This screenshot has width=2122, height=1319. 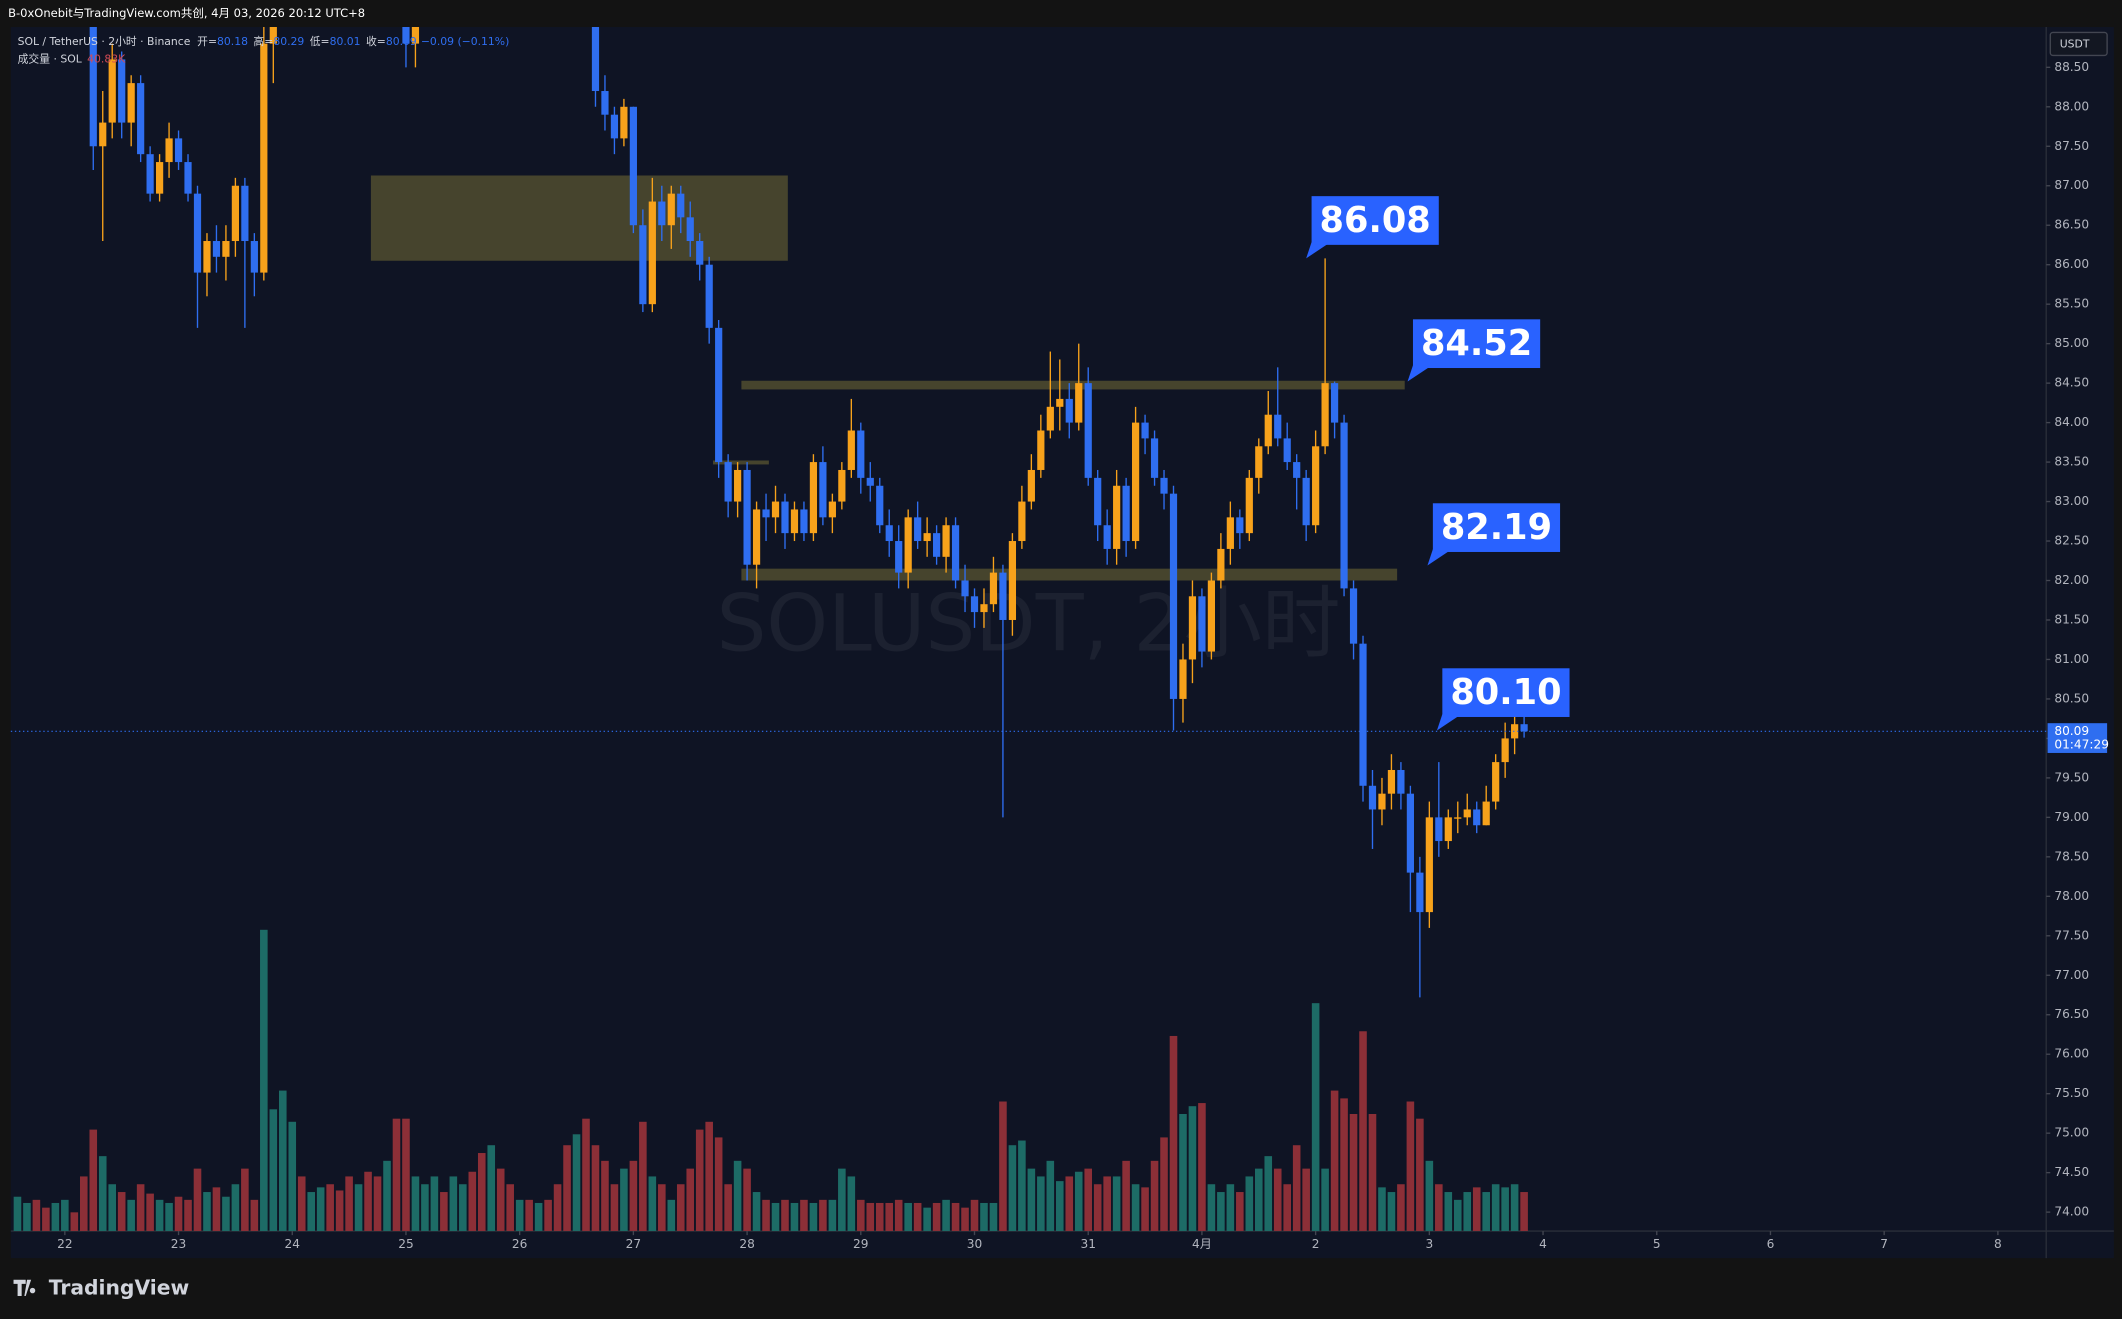 What do you see at coordinates (345, 41) in the screenshot?
I see `legend-value: 80.01` at bounding box center [345, 41].